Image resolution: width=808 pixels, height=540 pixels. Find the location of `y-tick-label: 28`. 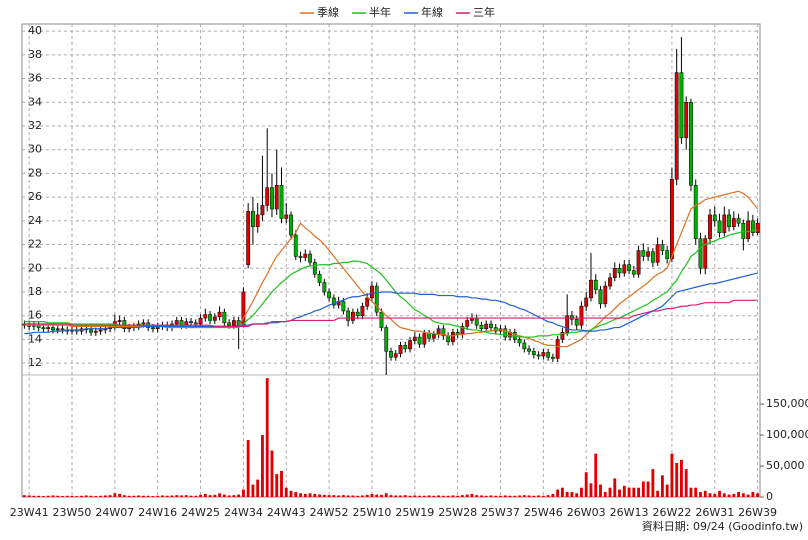

y-tick-label: 28 is located at coordinates (35, 172).